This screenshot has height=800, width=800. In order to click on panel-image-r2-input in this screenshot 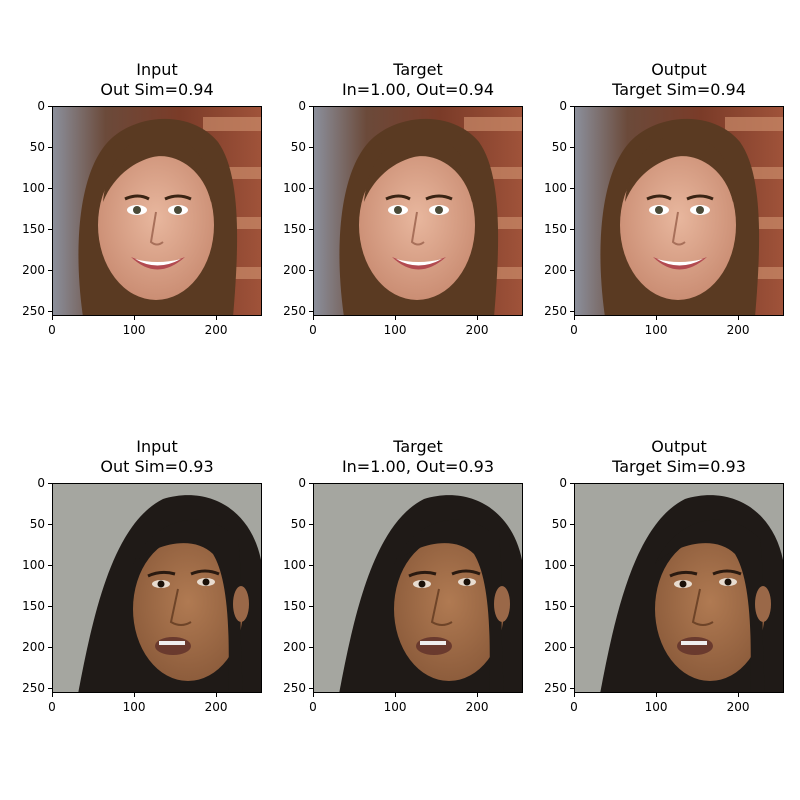, I will do `click(157, 588)`.